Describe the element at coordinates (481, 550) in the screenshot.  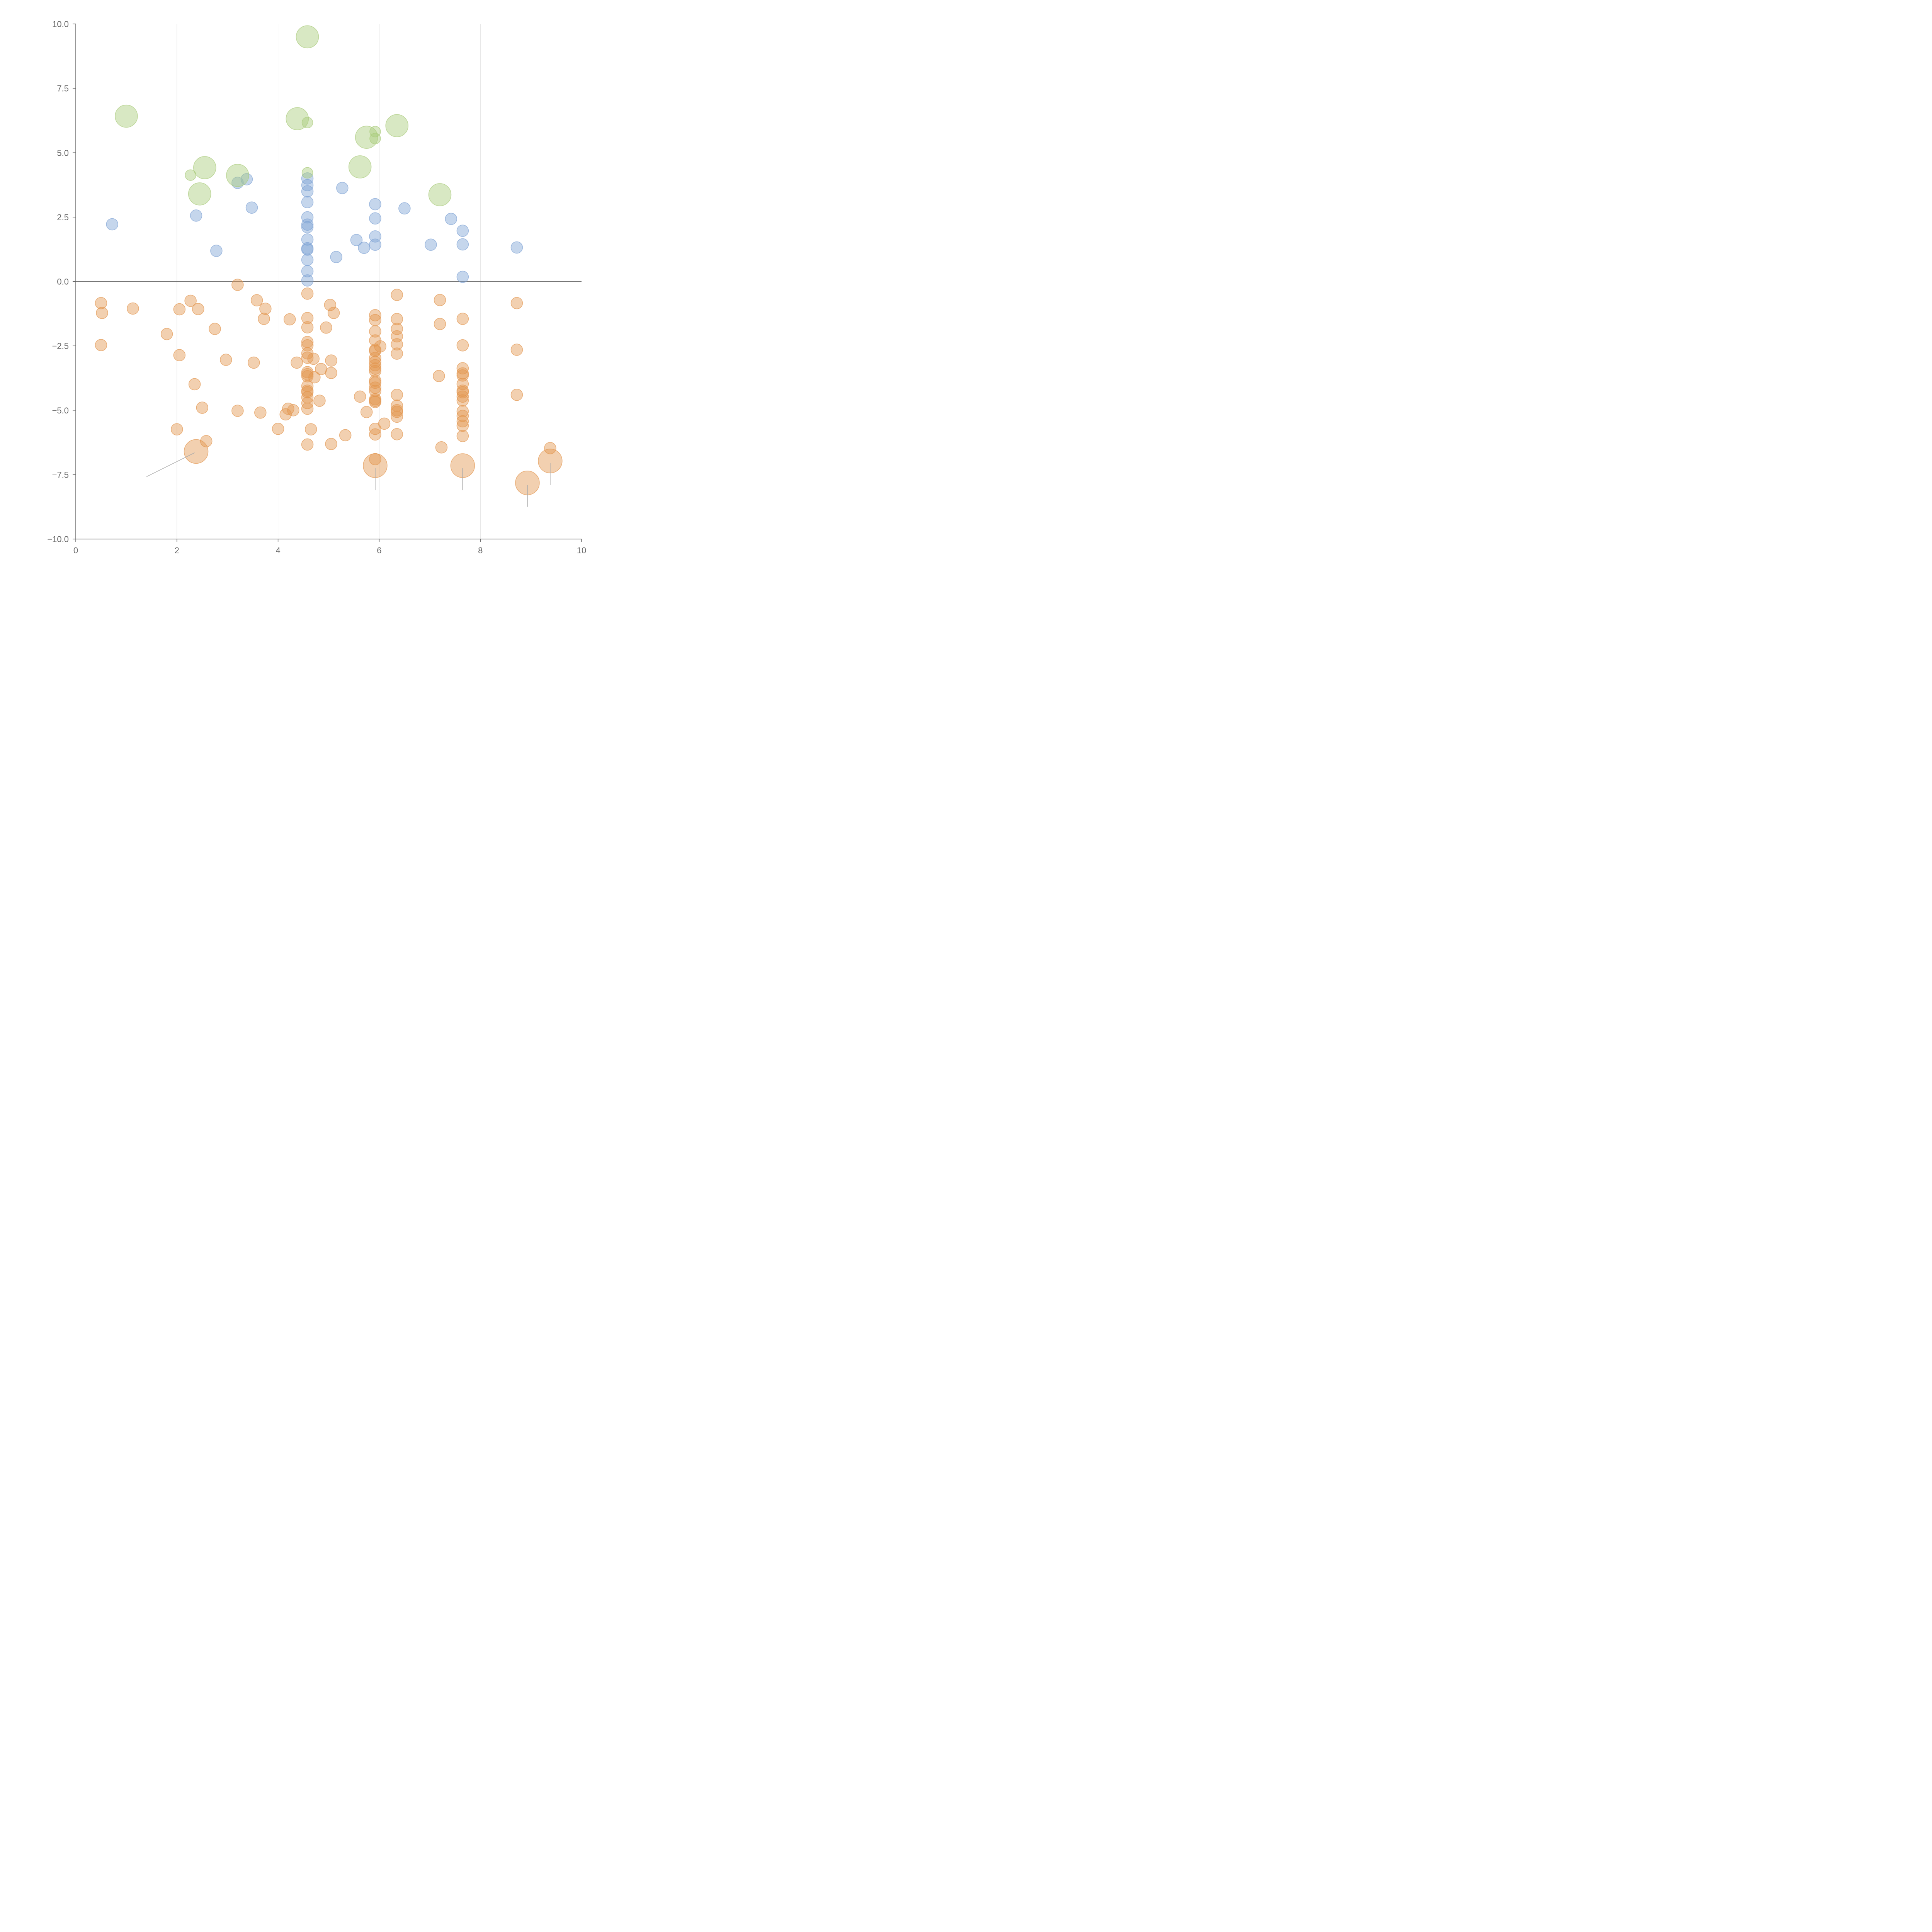
I see `x-tick-label: 8` at that location.